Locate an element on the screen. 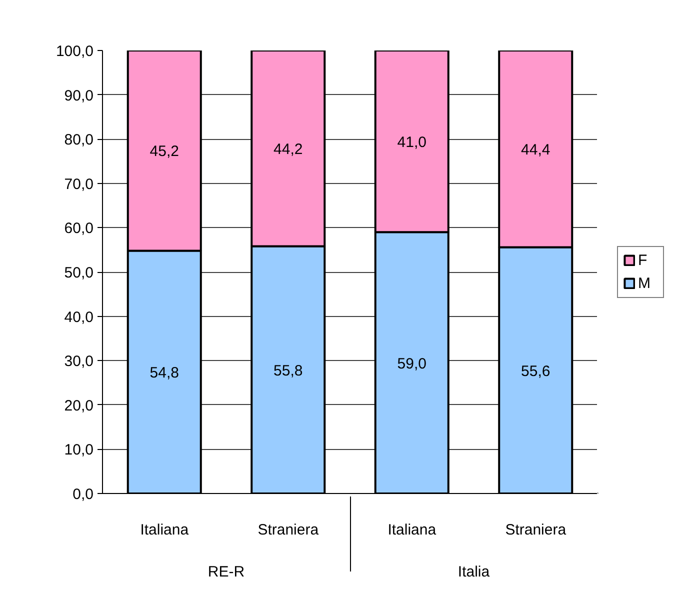 The width and height of the screenshot is (674, 609). y-tick-label: 50,0 is located at coordinates (79, 273).